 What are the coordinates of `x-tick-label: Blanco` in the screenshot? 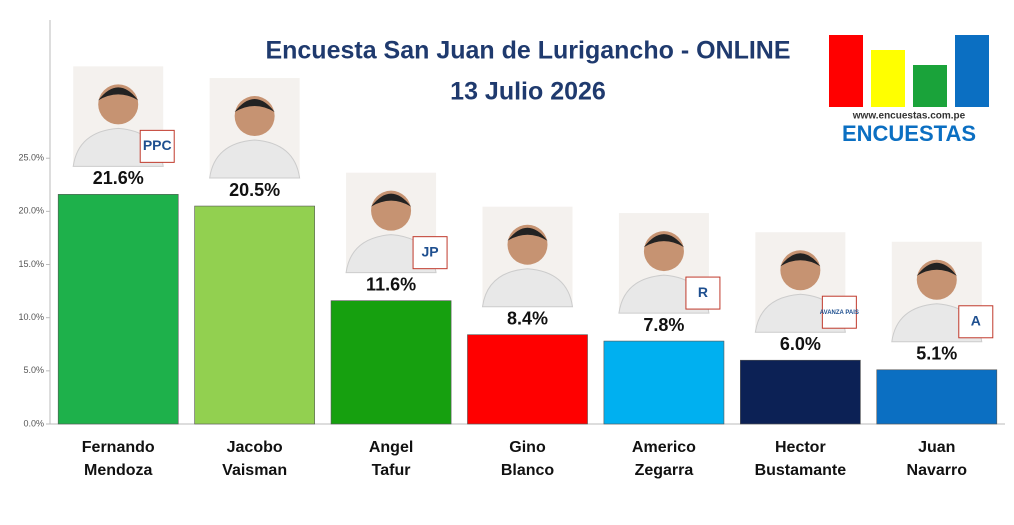 It's located at (528, 470).